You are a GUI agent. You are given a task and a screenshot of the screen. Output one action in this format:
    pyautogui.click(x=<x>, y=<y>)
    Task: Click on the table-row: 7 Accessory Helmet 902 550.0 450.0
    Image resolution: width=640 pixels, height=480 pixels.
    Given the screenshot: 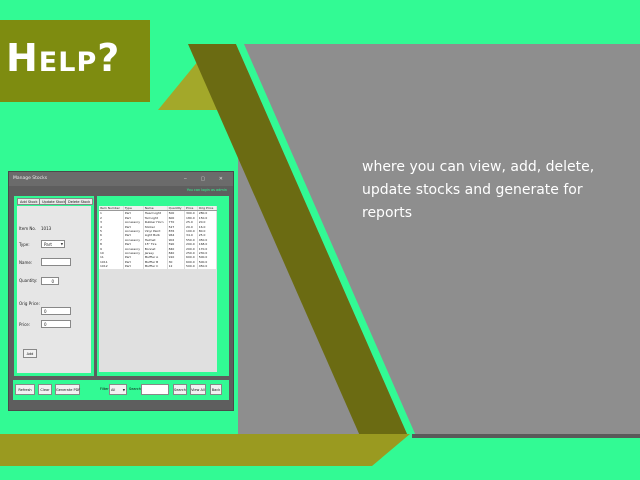 What is the action you would take?
    pyautogui.click(x=158, y=240)
    